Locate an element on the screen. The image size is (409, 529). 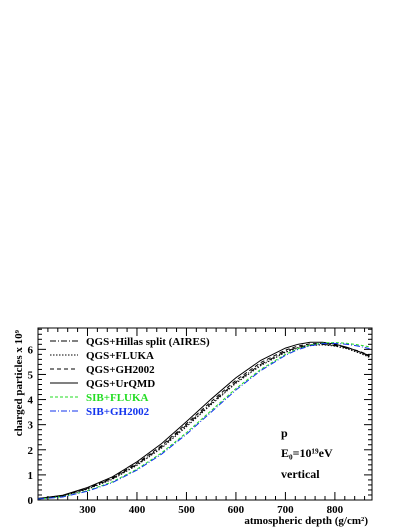
legend-label: QGS+UrQMD is located at coordinates (120, 384).